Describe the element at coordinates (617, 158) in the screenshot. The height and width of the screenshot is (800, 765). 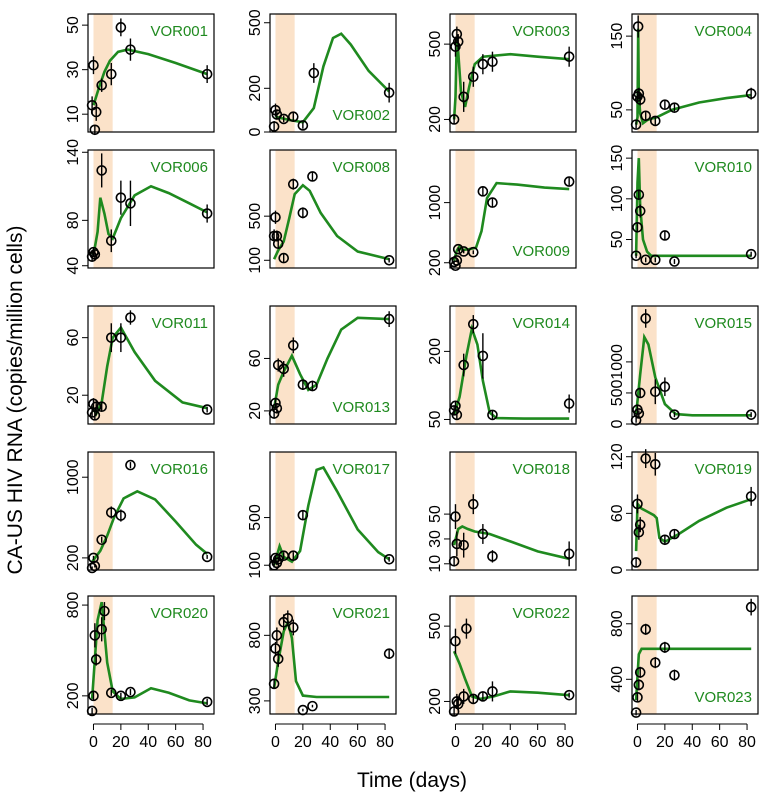
I see `y-tick-label: 150` at that location.